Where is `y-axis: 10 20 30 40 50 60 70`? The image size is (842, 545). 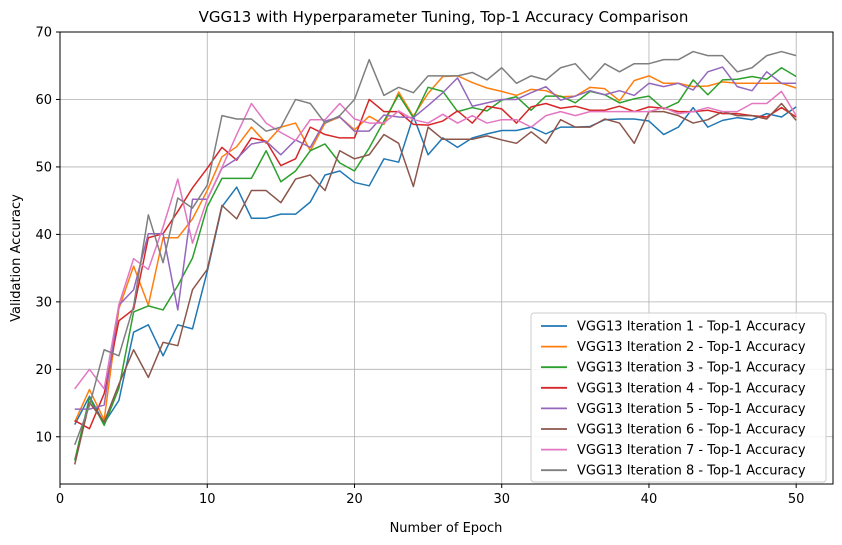 y-axis: 10 20 30 40 50 60 70 is located at coordinates (47, 235).